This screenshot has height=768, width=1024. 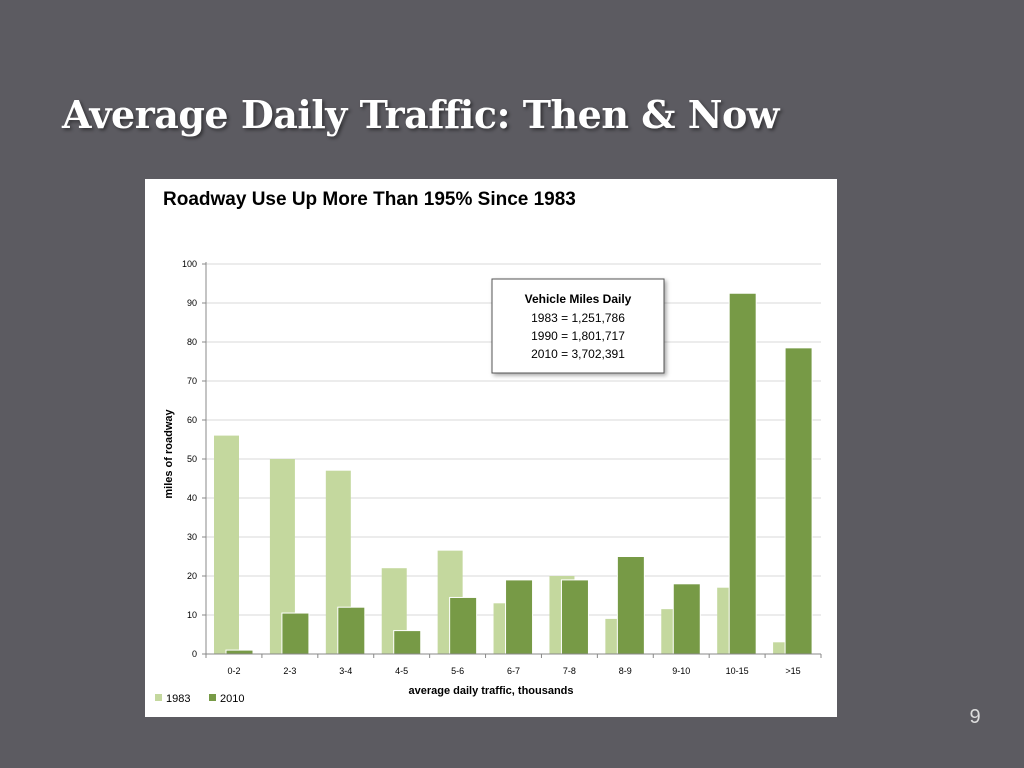 What do you see at coordinates (194, 654) in the screenshot?
I see `y-tick-label: 0` at bounding box center [194, 654].